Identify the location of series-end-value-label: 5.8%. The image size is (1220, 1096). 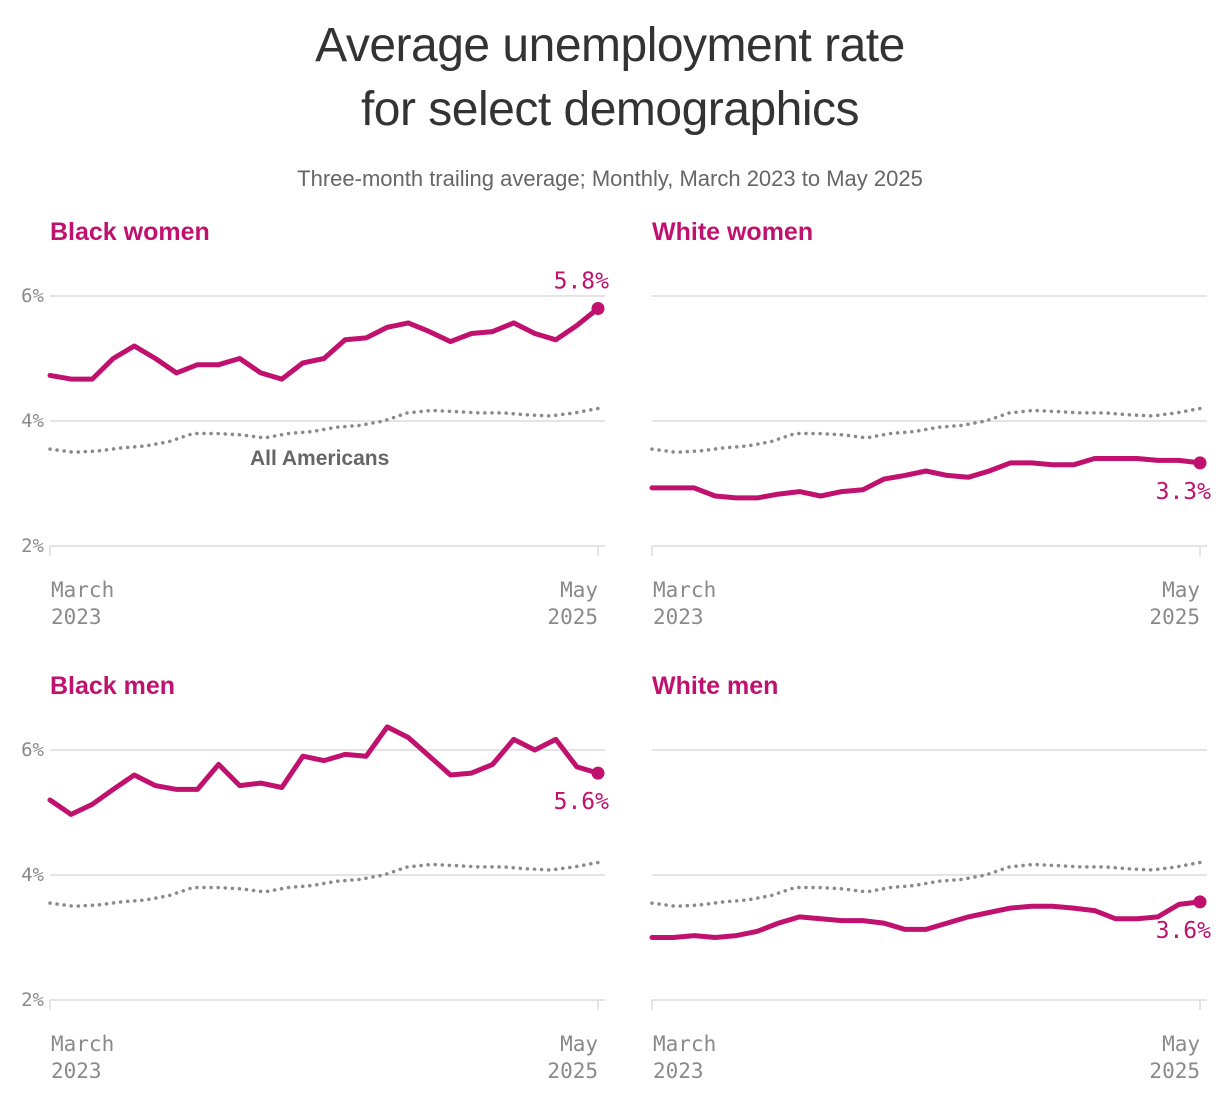
(582, 282).